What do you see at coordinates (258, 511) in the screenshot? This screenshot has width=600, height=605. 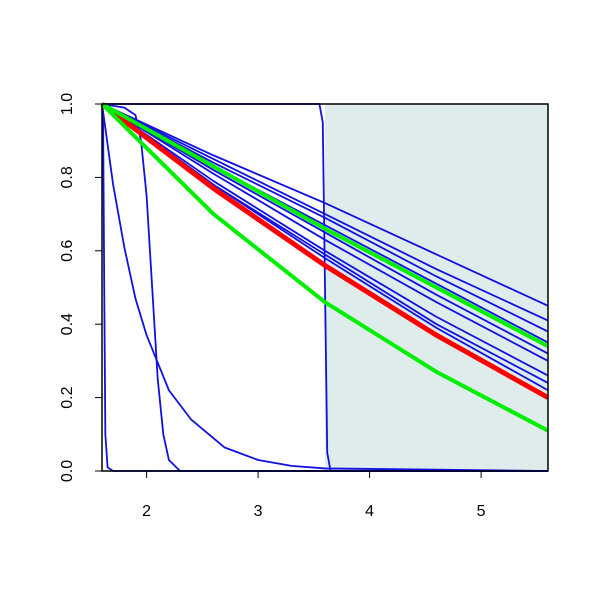 I see `x-tick-label: 3` at bounding box center [258, 511].